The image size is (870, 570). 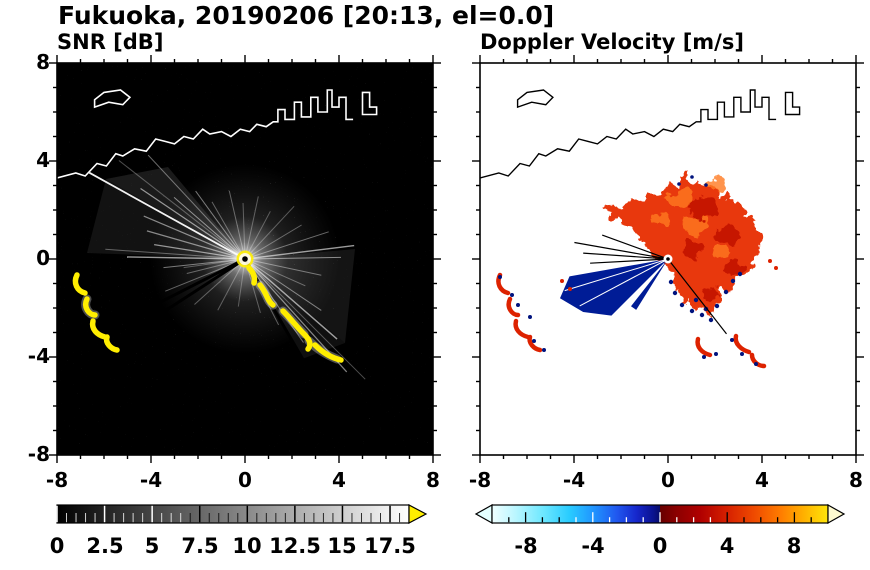 What do you see at coordinates (418, 514) in the screenshot?
I see `snr-colorbar-over-arrow` at bounding box center [418, 514].